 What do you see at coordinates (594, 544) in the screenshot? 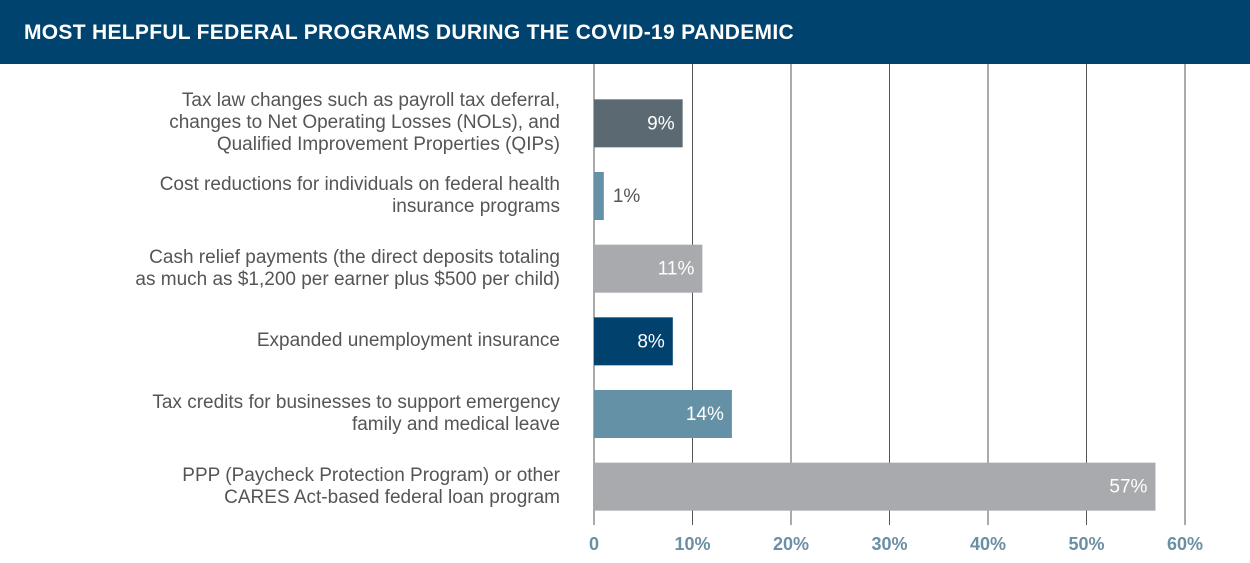
I see `x-tick-label: 0` at bounding box center [594, 544].